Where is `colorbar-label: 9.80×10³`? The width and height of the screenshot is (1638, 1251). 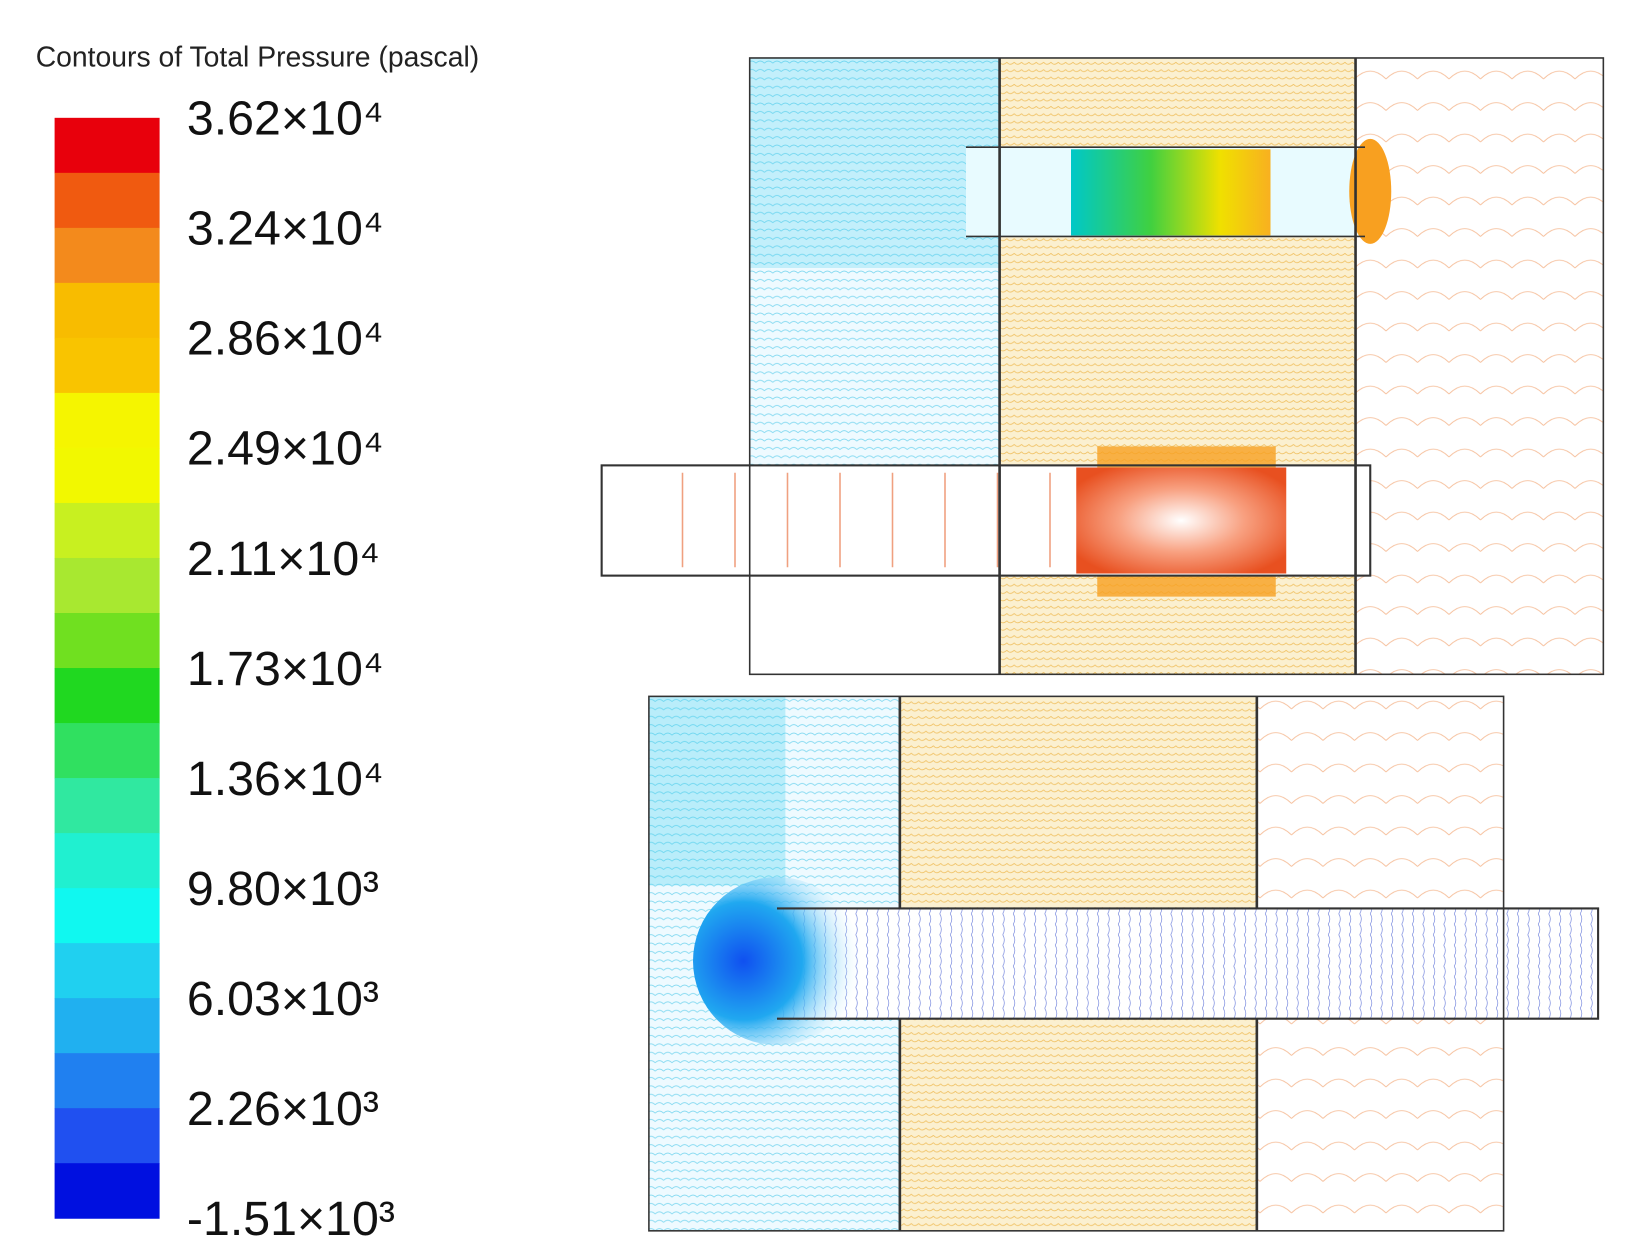 colorbar-label: 9.80×10³ is located at coordinates (283, 889).